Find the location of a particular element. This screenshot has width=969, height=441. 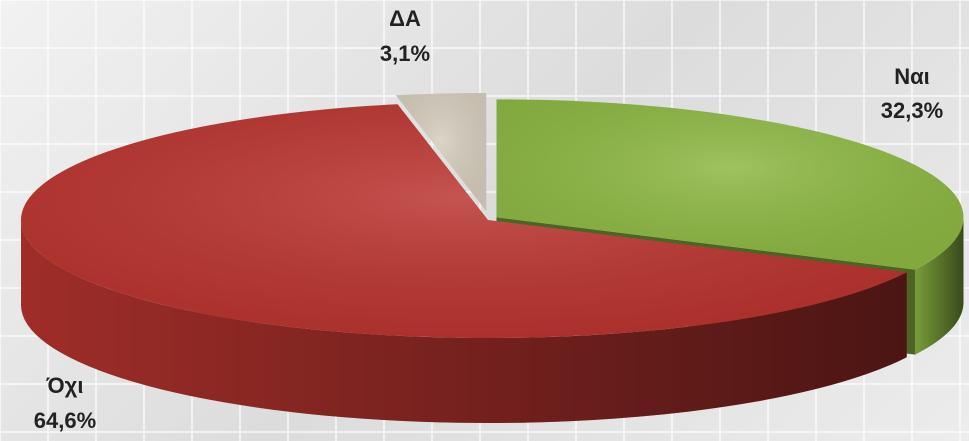

slice-category-label: Όχι is located at coordinates (65, 385).